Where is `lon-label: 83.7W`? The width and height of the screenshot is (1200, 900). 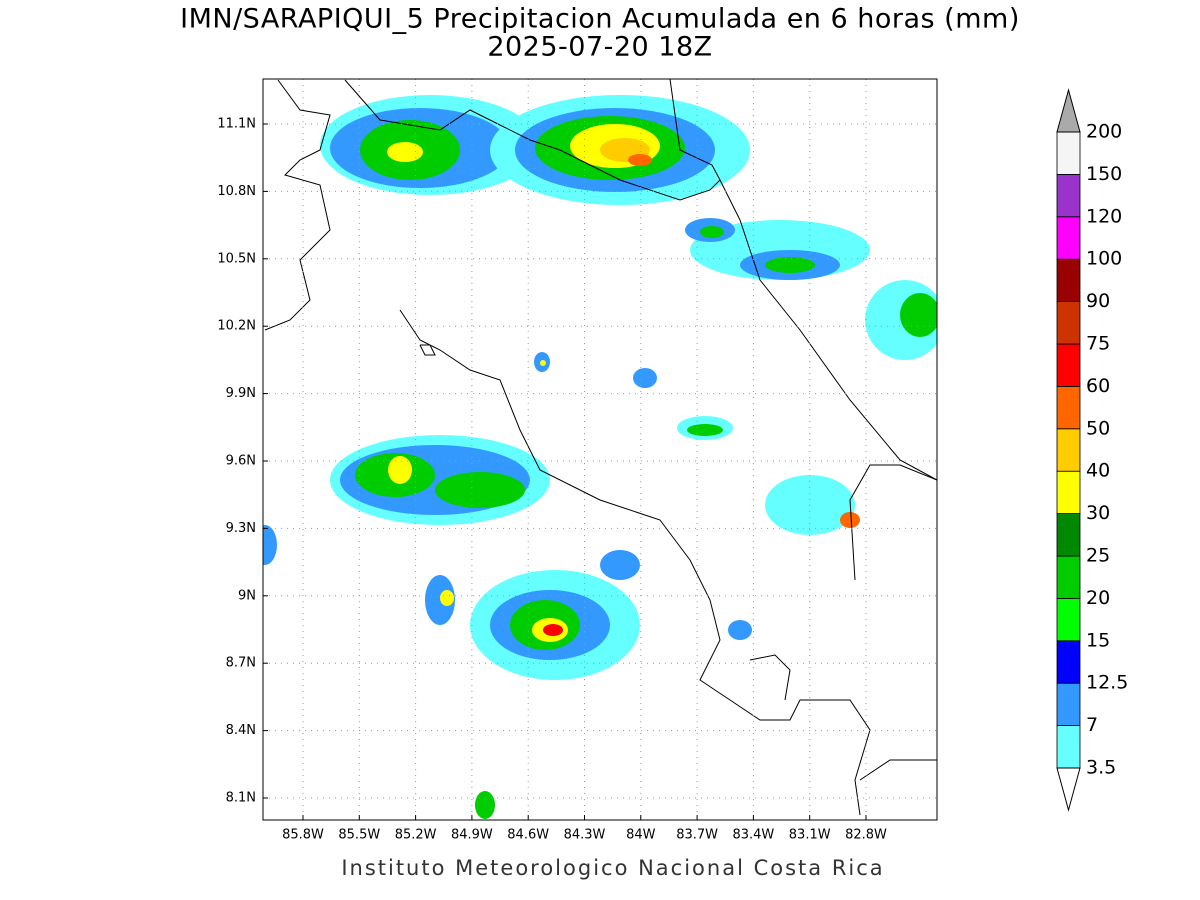
lon-label: 83.7W is located at coordinates (697, 835).